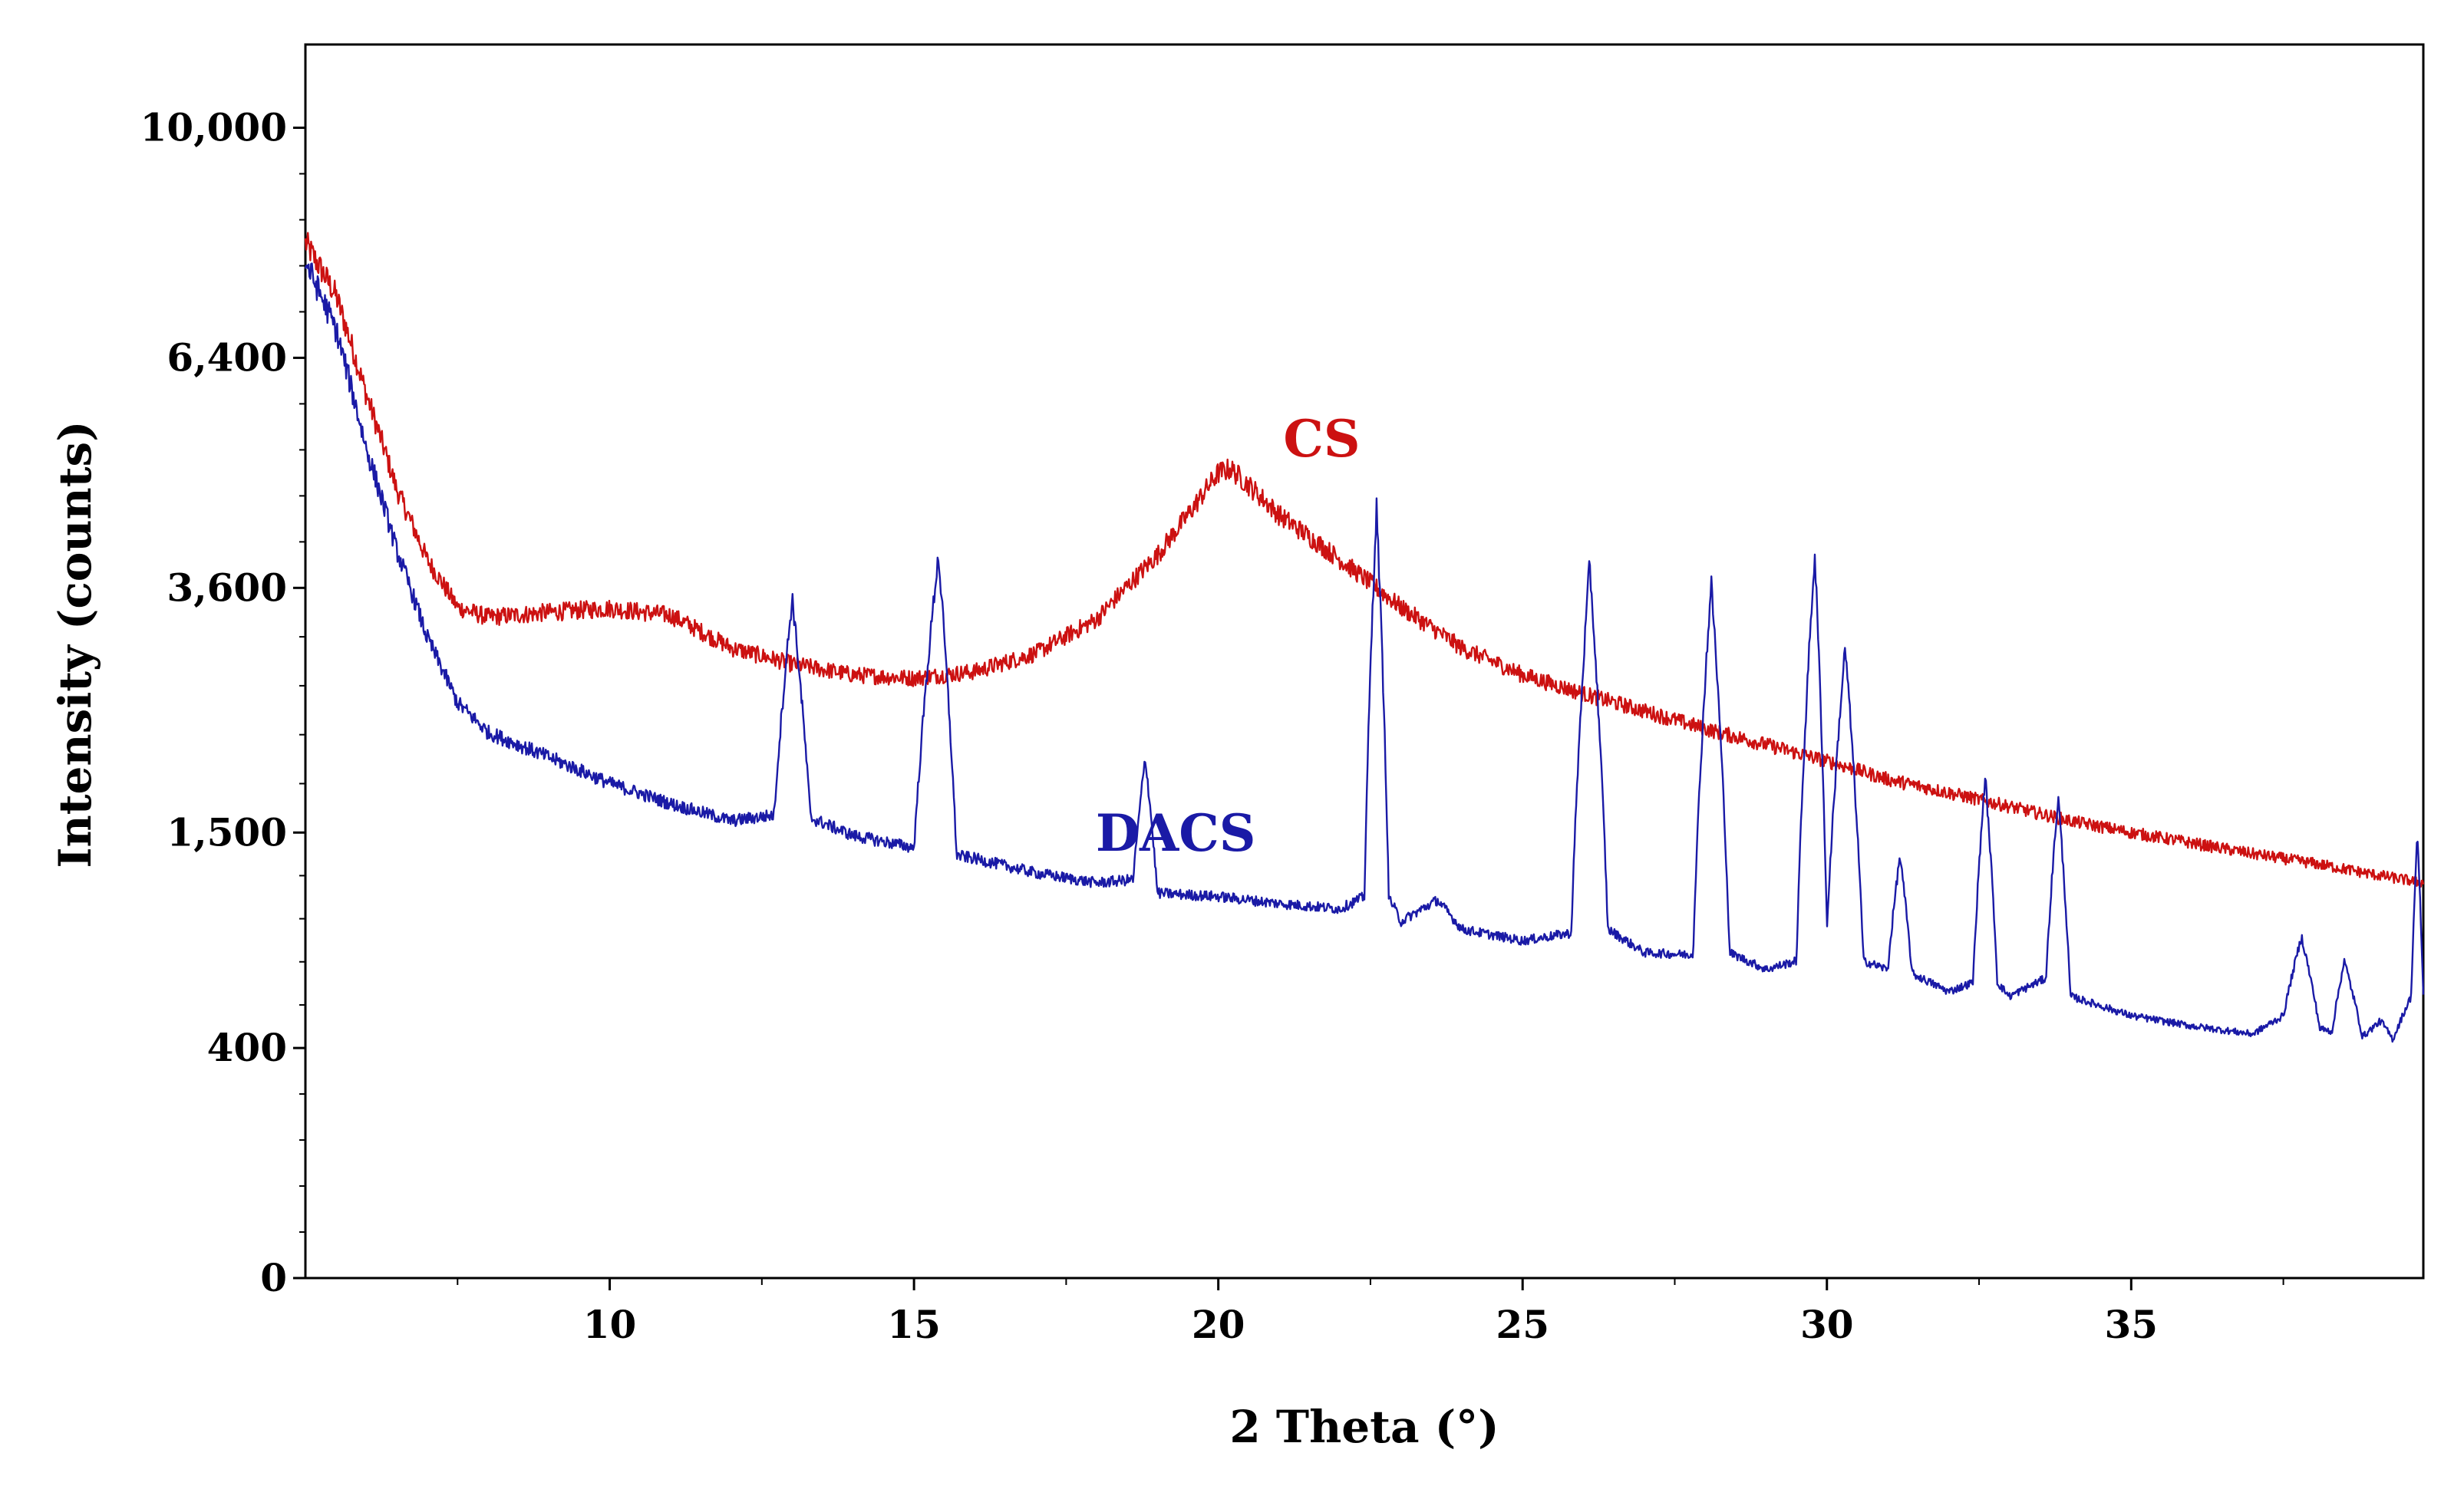  What do you see at coordinates (914, 1324) in the screenshot?
I see `x-tick-label: 15` at bounding box center [914, 1324].